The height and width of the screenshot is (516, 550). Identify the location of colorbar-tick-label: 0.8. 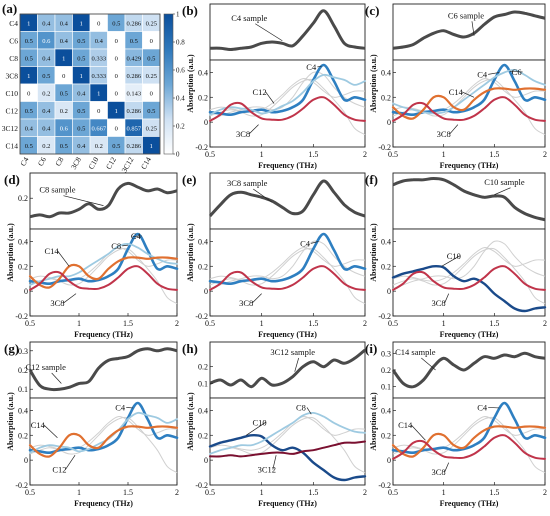
(180, 43).